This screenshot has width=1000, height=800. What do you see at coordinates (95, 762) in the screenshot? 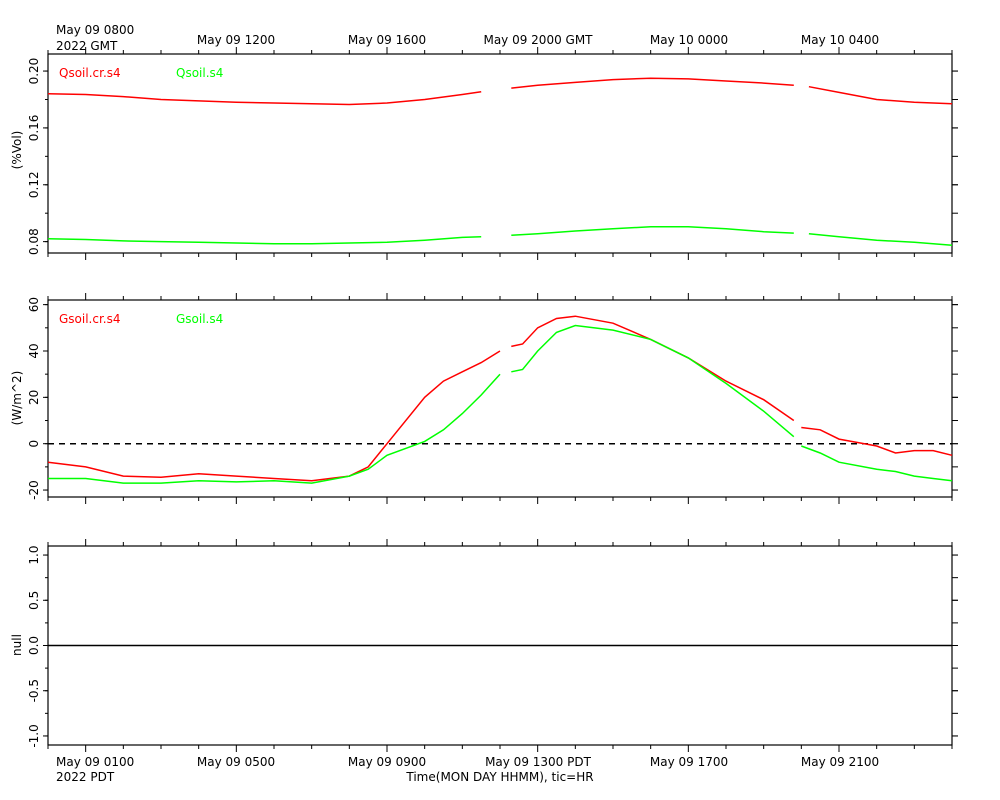
I see `bottom-start-time-label: May 09 0100` at bounding box center [95, 762].